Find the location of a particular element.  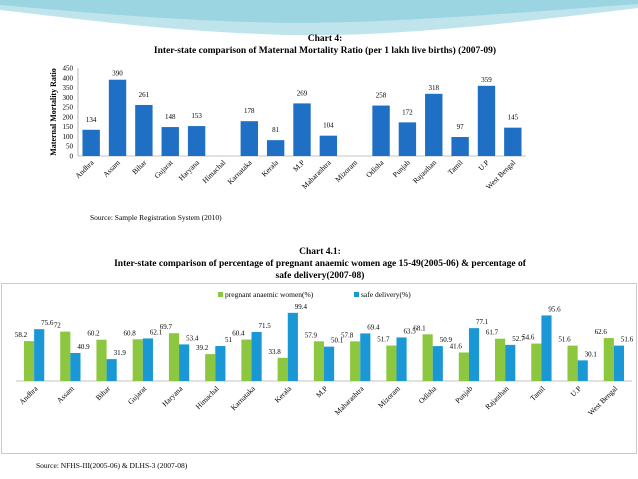

data-label: 134 is located at coordinates (91, 120).